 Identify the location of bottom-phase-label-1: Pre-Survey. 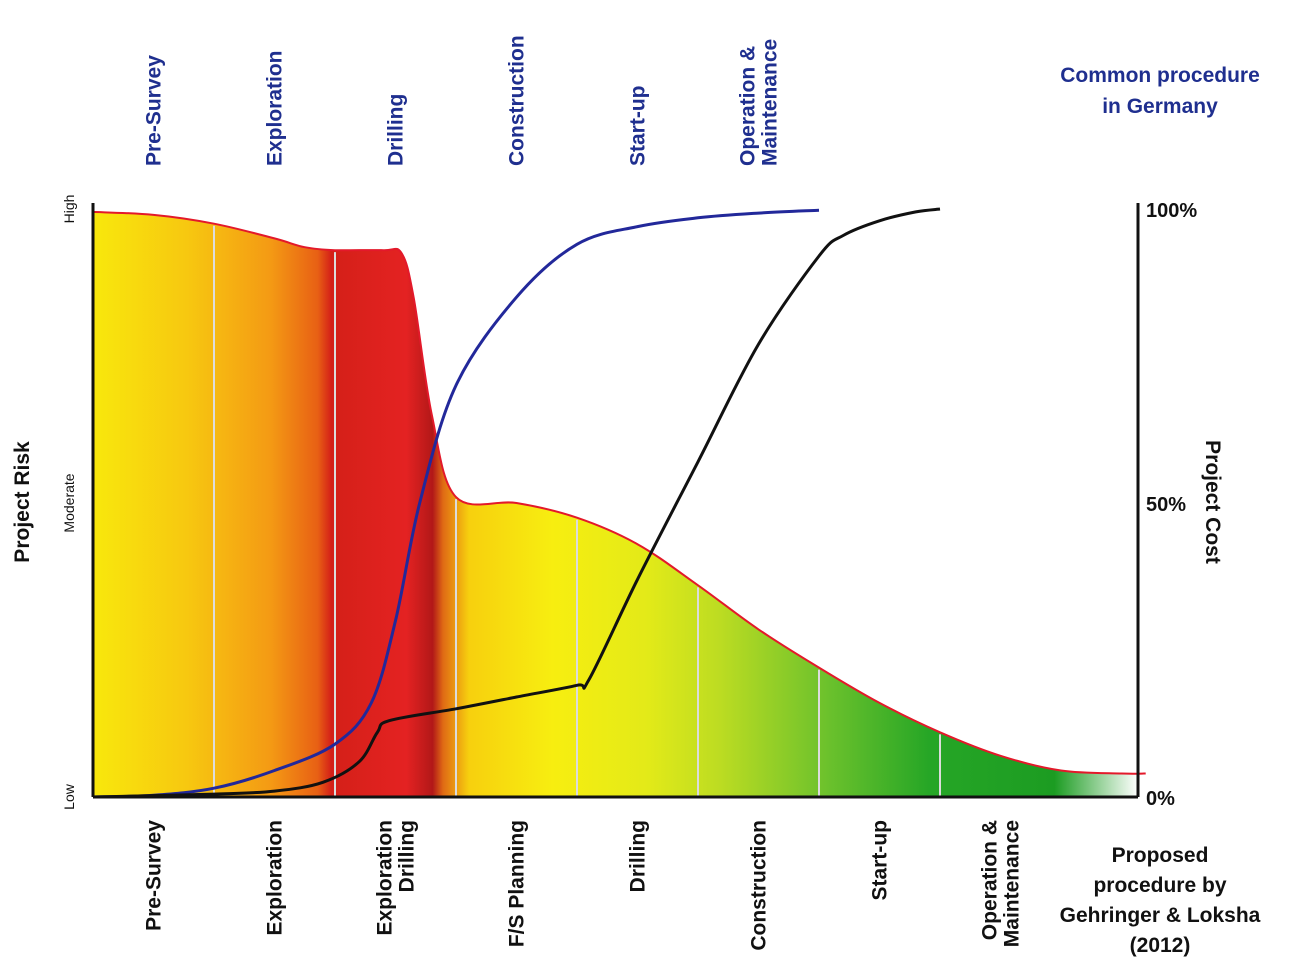
(154, 875).